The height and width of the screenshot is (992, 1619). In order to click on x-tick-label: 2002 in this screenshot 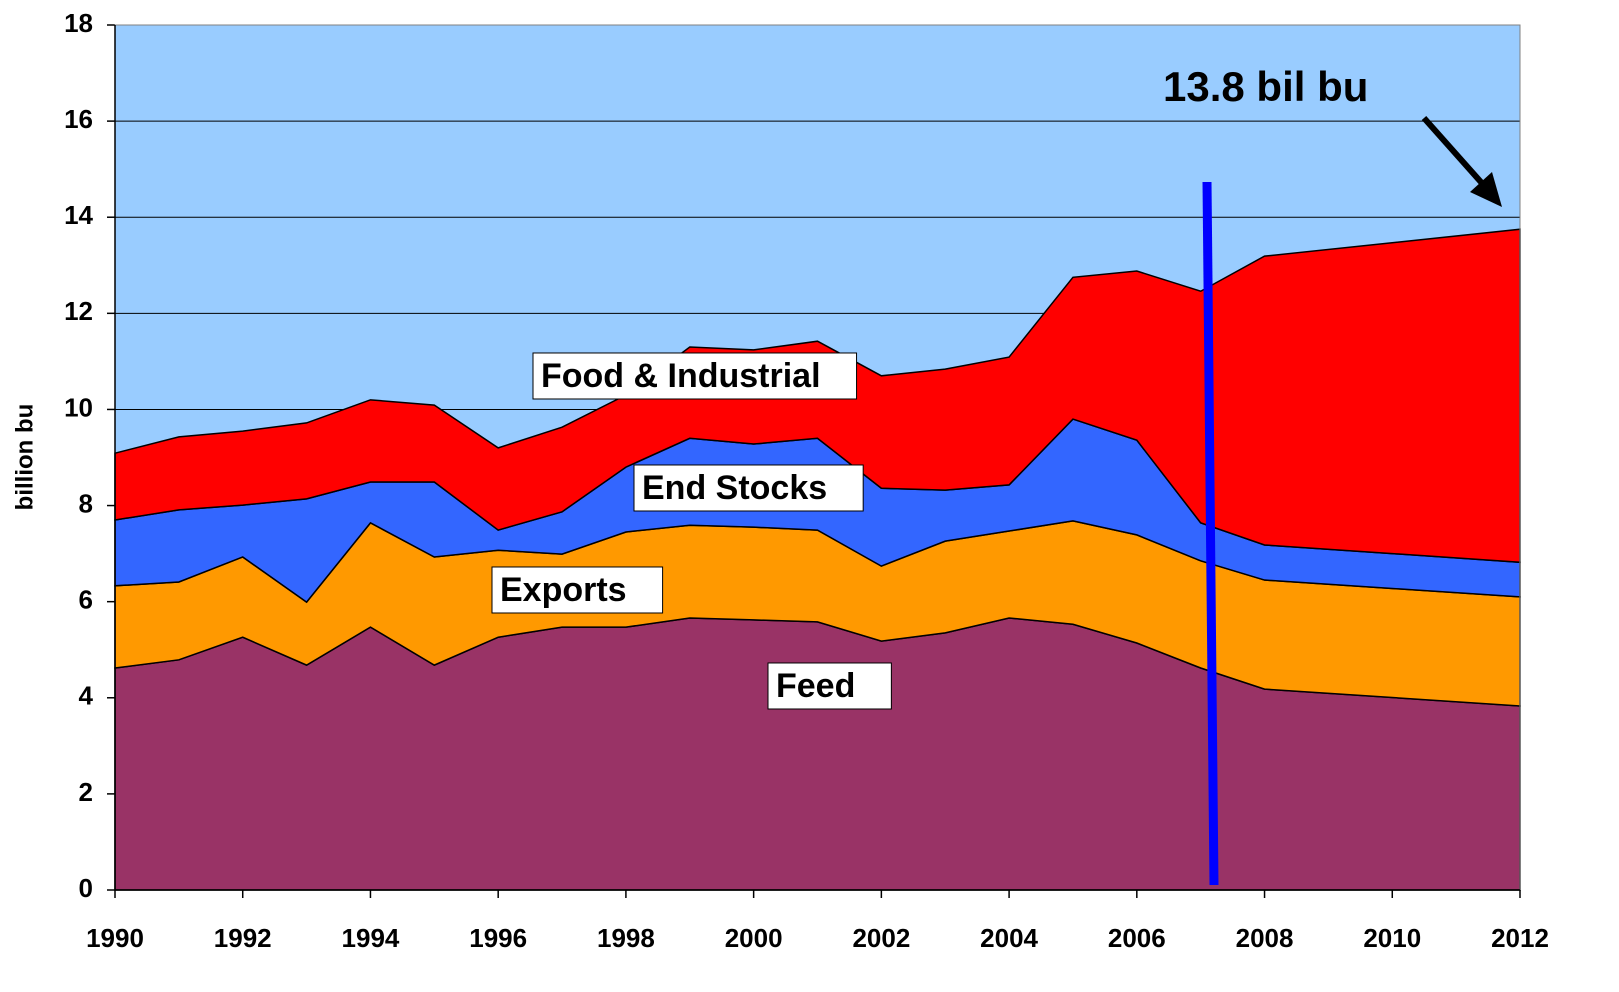, I will do `click(881, 938)`.